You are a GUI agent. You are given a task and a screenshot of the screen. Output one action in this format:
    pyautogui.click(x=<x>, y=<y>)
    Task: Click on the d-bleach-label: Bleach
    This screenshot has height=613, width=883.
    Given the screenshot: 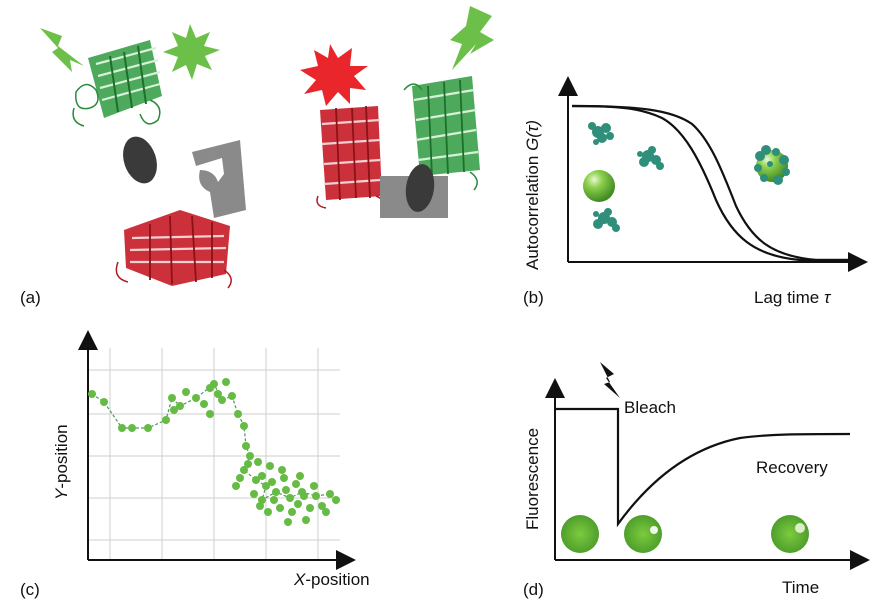 What is the action you would take?
    pyautogui.click(x=650, y=407)
    